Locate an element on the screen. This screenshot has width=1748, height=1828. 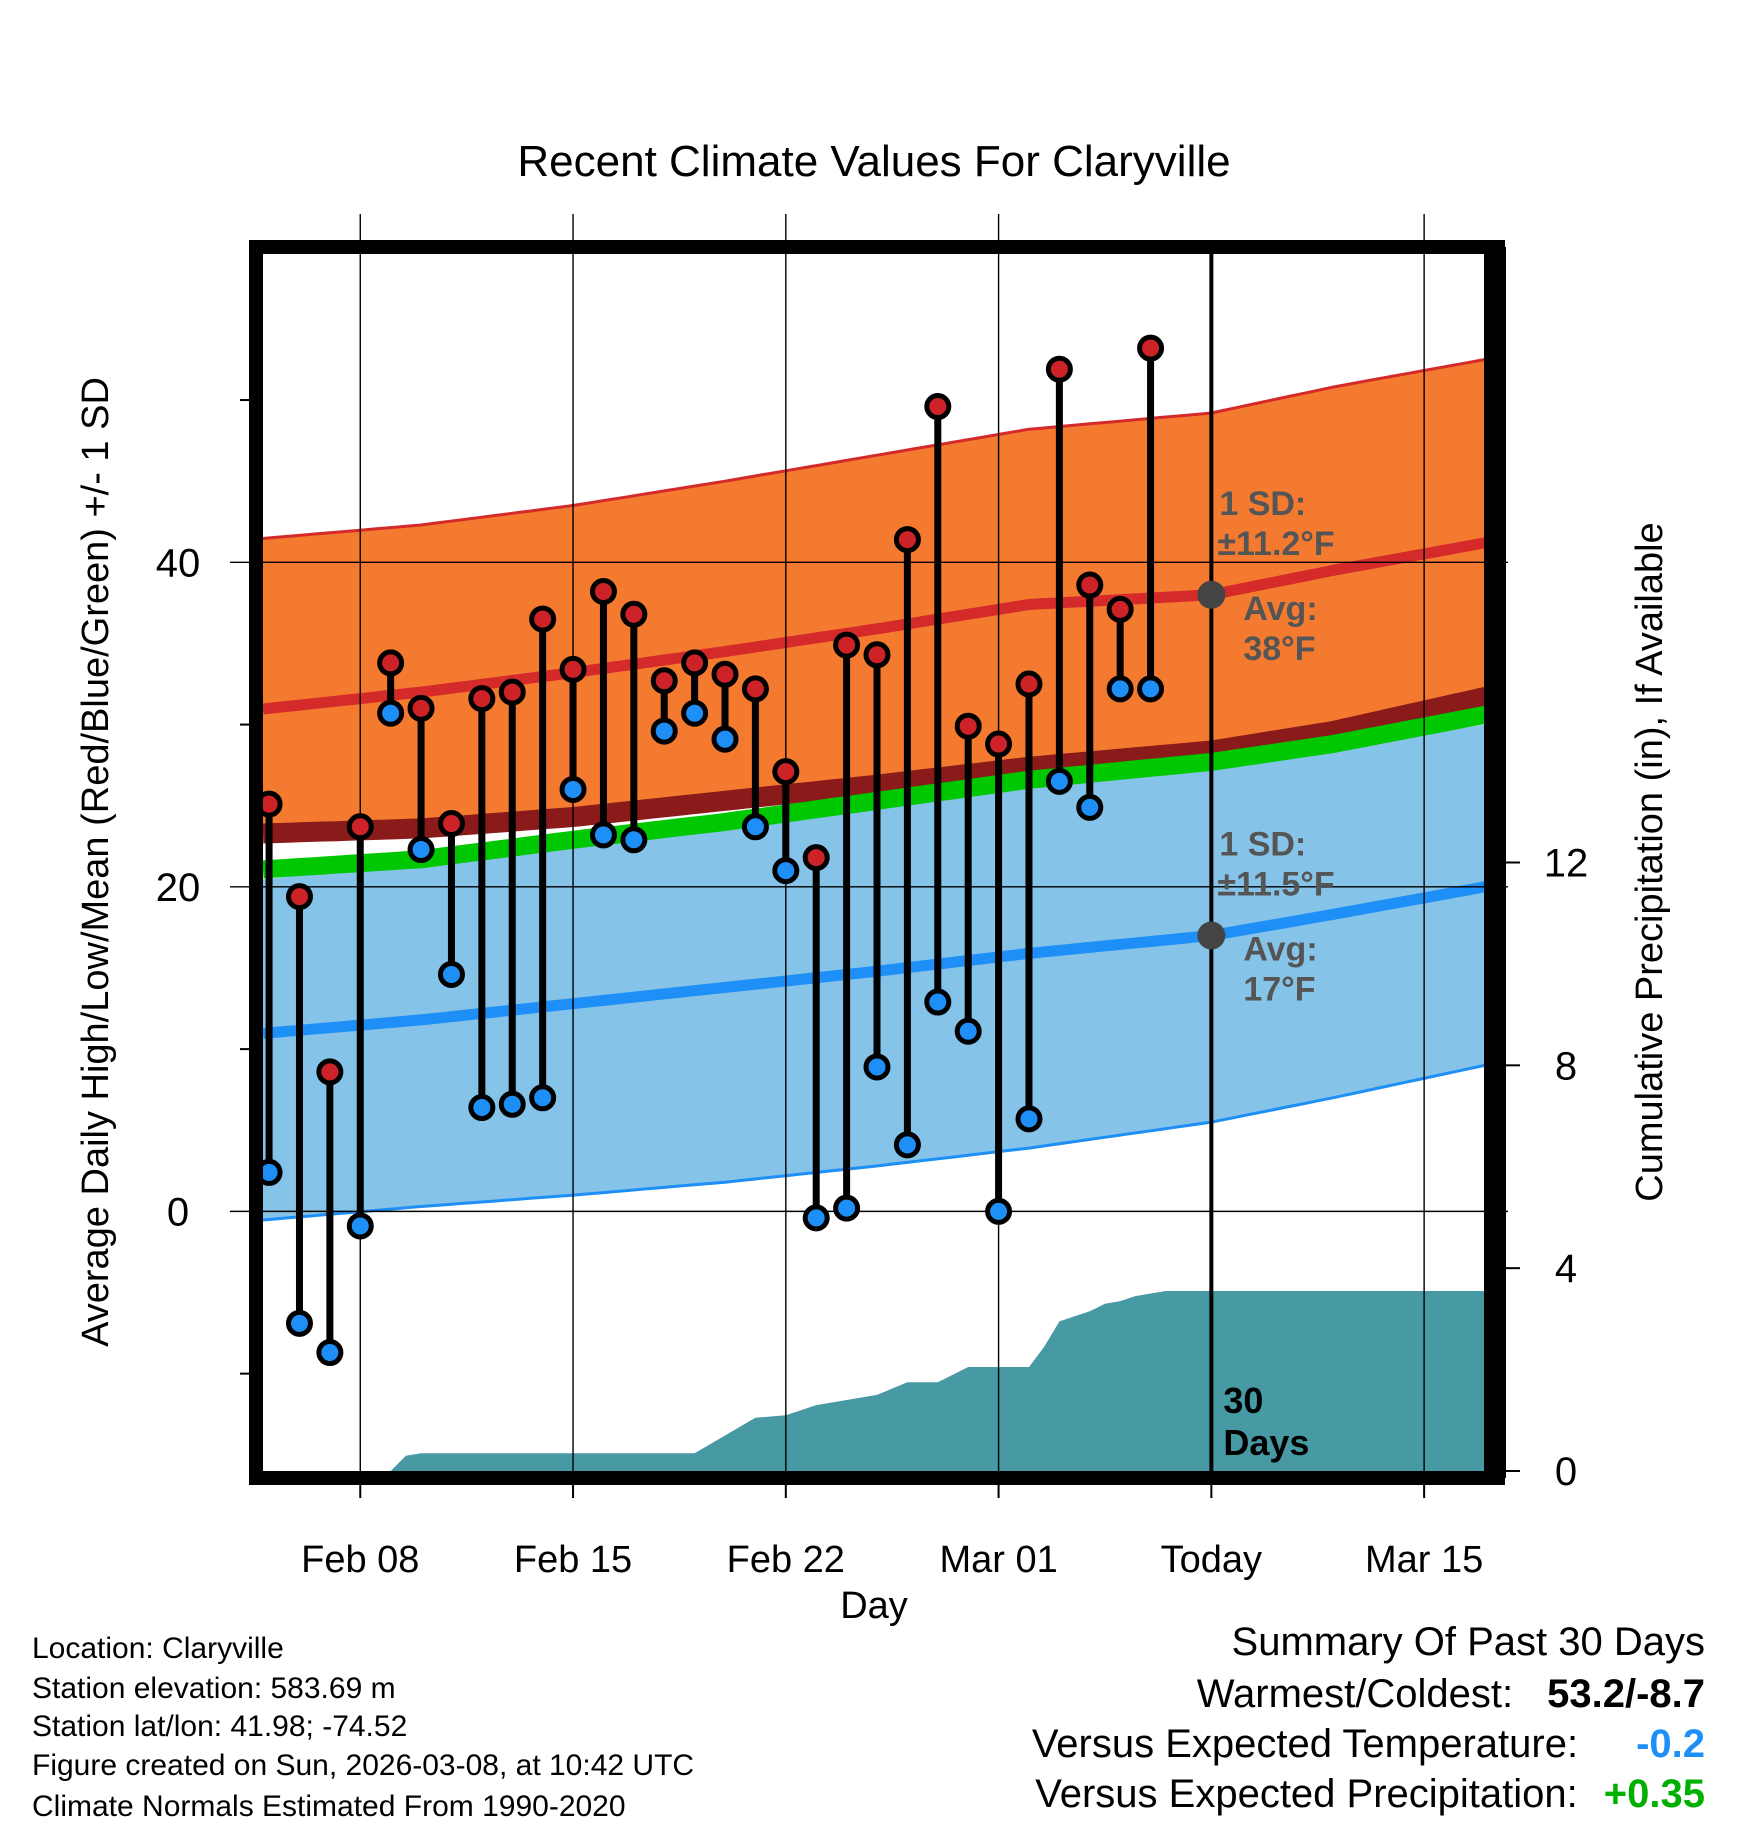
x-axis-label: Day is located at coordinates (874, 1606).